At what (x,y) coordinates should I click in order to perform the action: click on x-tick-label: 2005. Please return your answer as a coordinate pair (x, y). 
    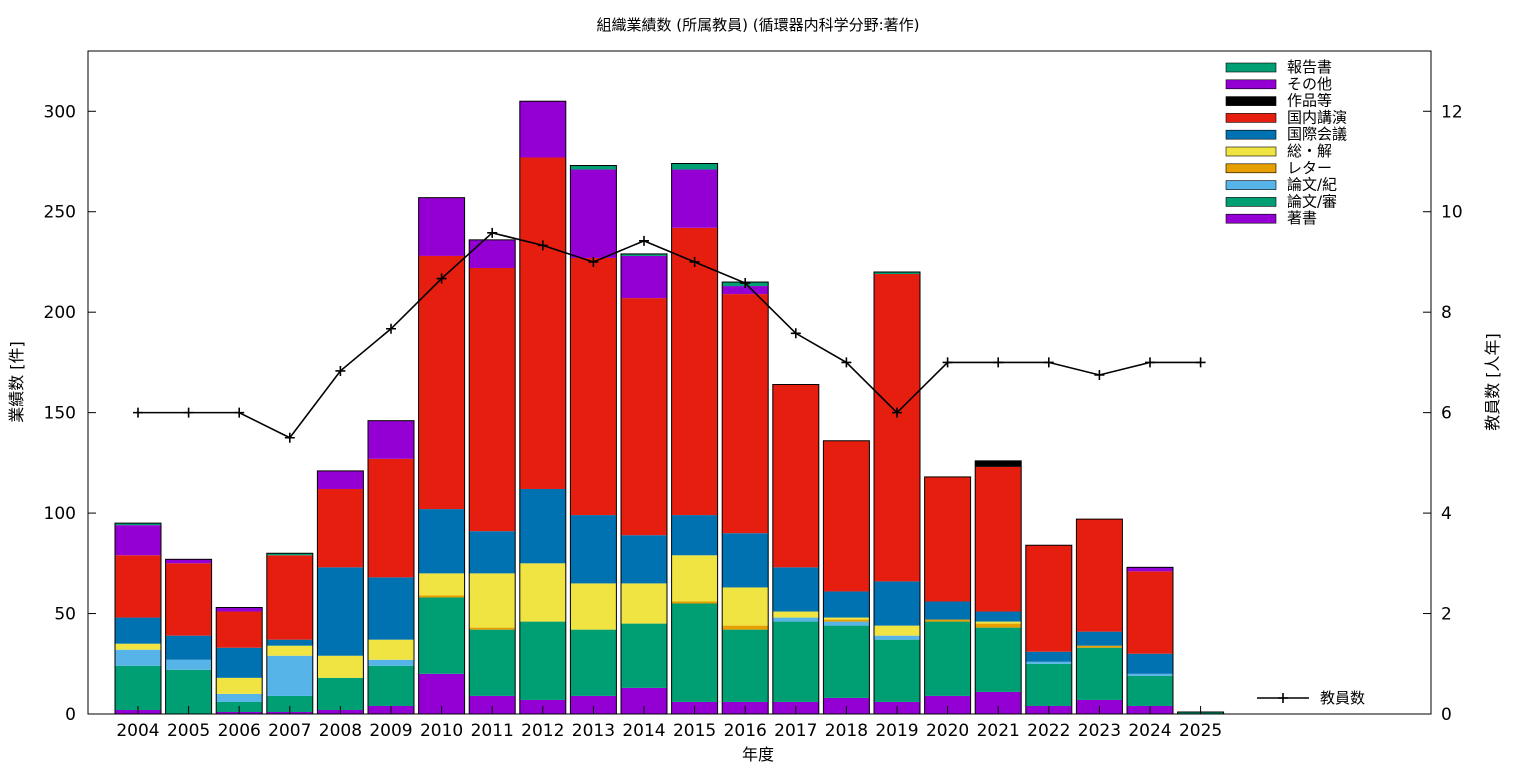
    Looking at the image, I should click on (188, 731).